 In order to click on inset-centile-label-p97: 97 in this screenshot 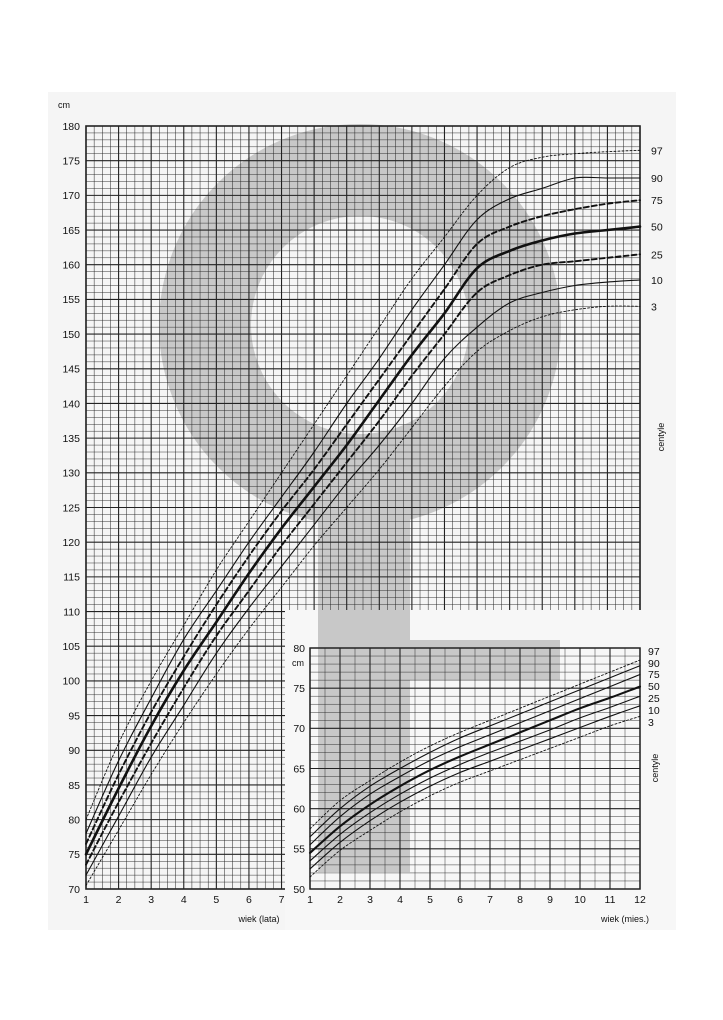, I will do `click(654, 652)`.